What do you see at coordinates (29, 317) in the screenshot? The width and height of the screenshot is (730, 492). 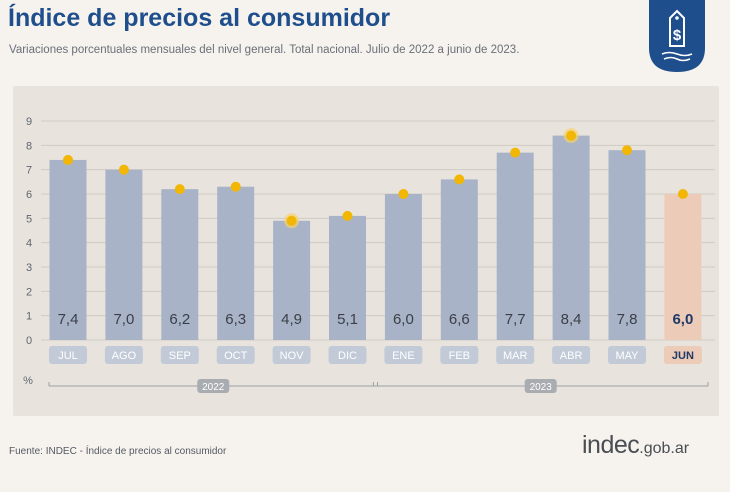 I see `y-tick-label: 1` at bounding box center [29, 317].